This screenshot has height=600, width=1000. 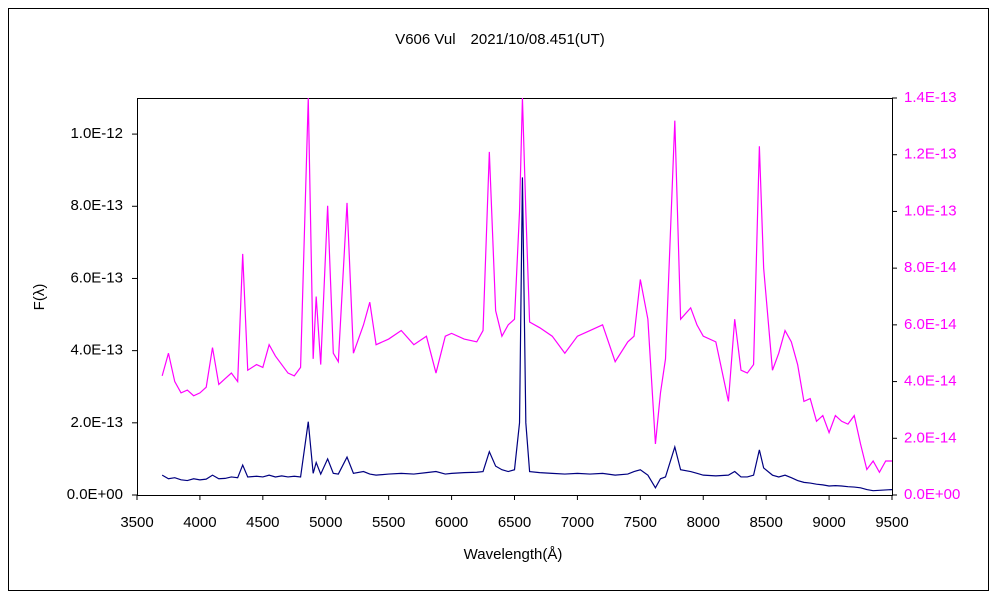 What do you see at coordinates (96, 422) in the screenshot?
I see `y-tick-label: 2.0E-13` at bounding box center [96, 422].